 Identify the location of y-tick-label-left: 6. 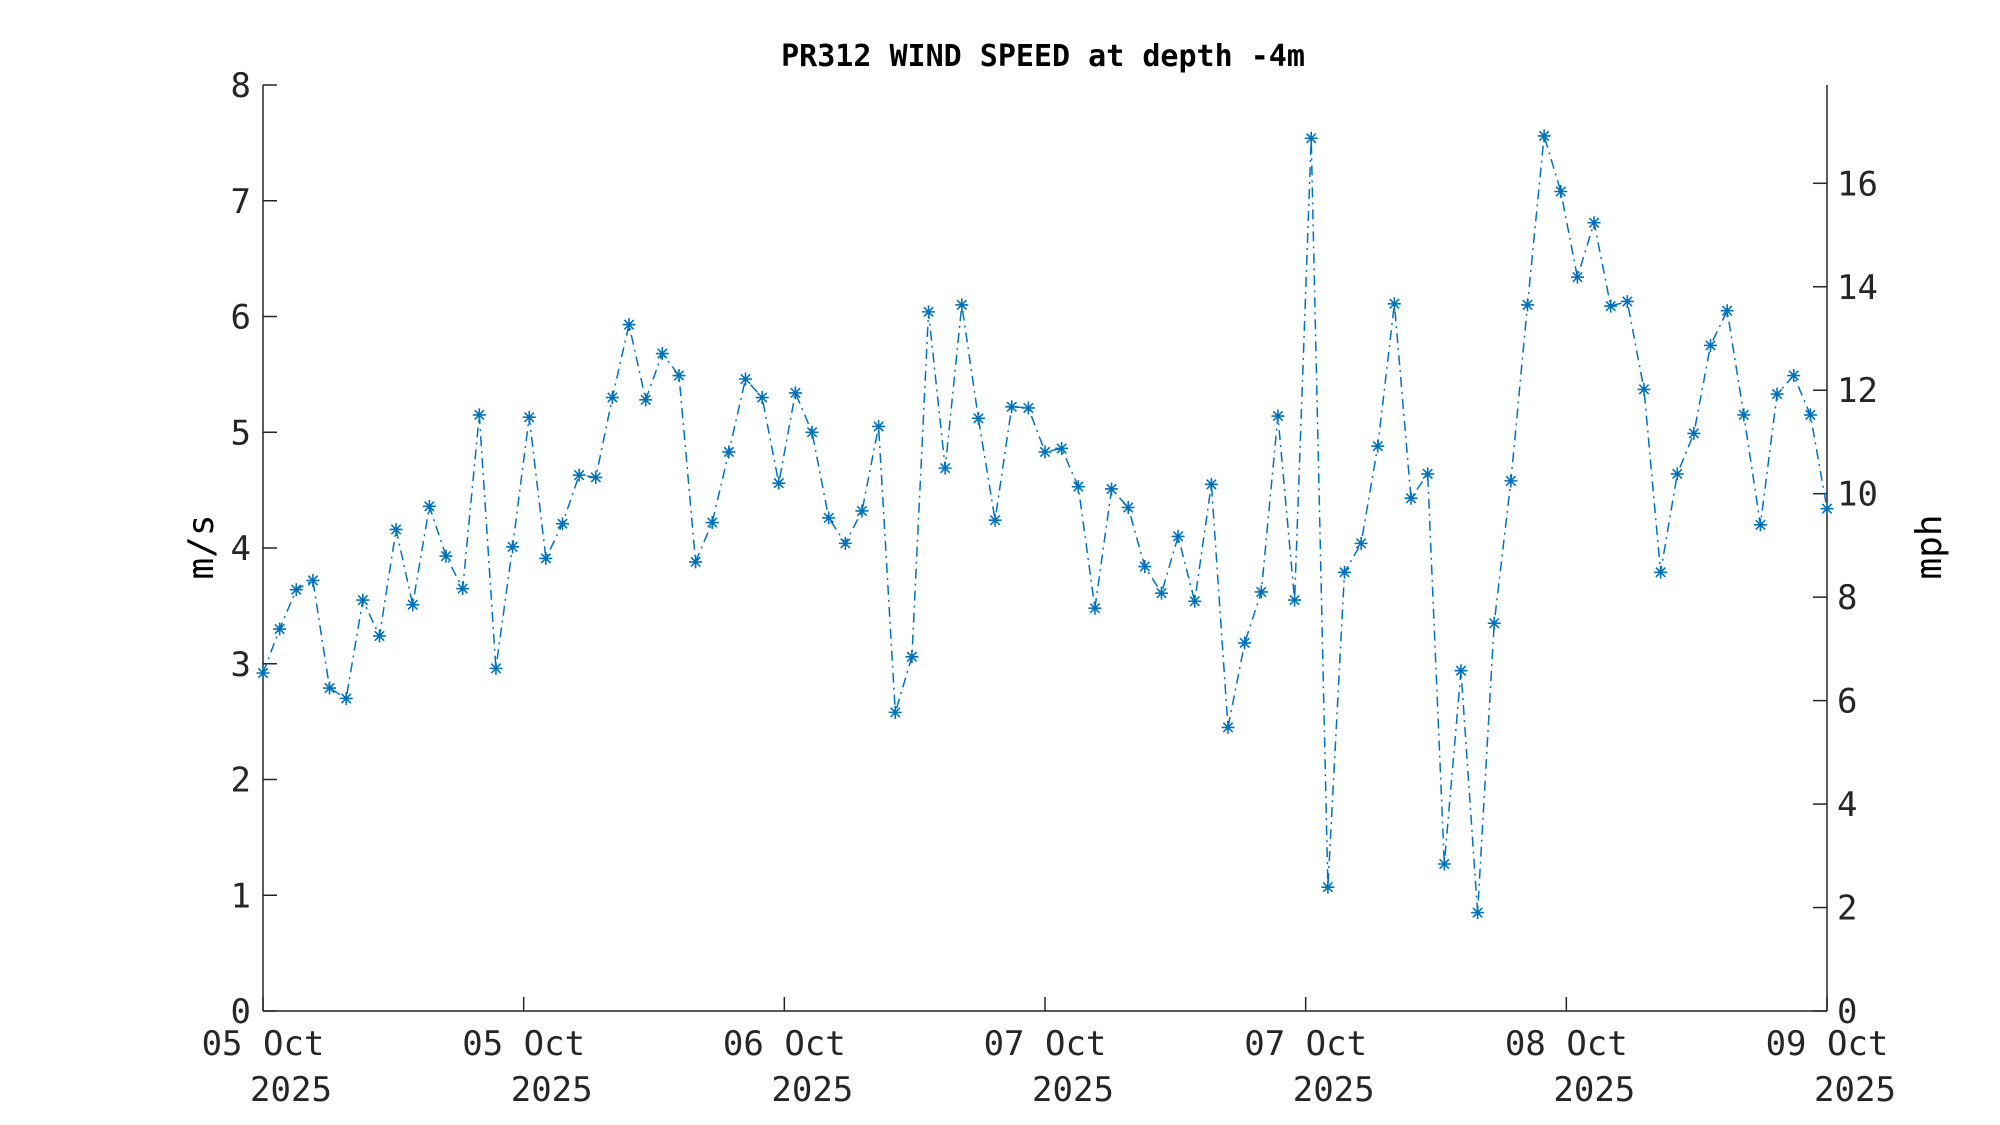
(241, 318).